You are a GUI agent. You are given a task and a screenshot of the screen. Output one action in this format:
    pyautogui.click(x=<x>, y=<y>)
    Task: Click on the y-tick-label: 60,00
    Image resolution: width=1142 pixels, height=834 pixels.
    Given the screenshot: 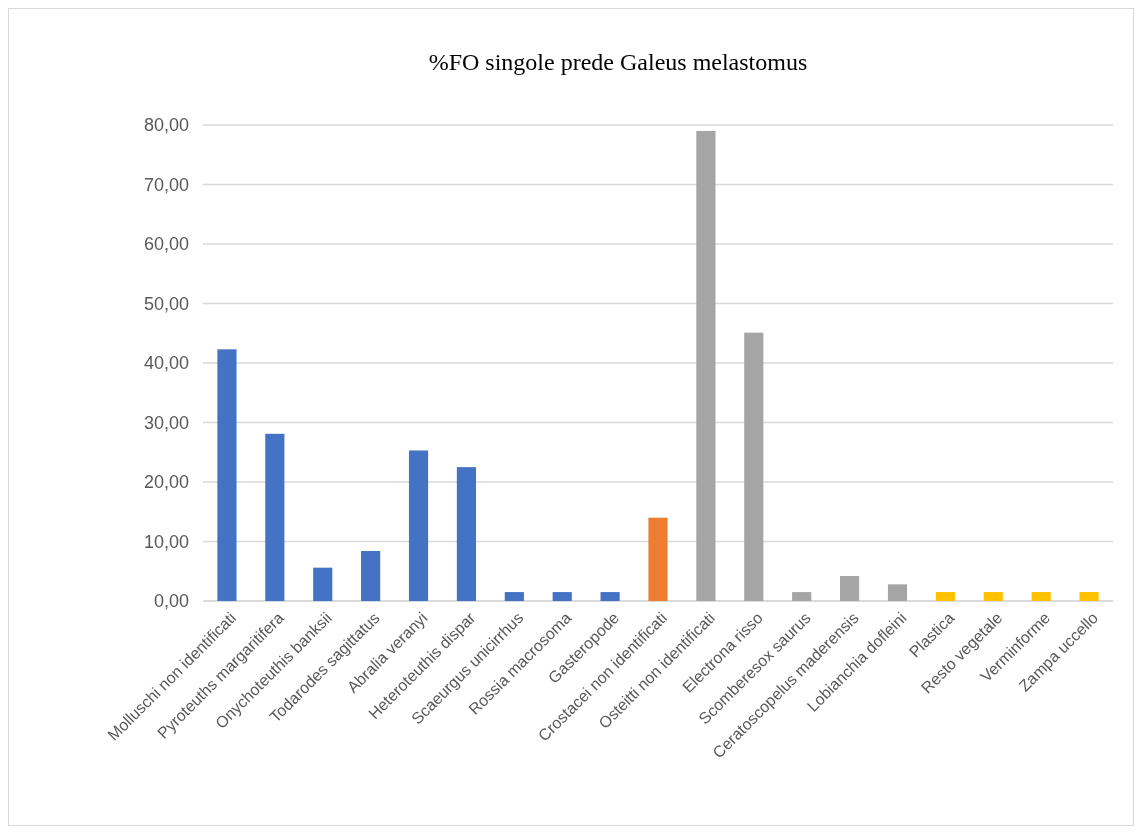 What is the action you would take?
    pyautogui.click(x=166, y=244)
    